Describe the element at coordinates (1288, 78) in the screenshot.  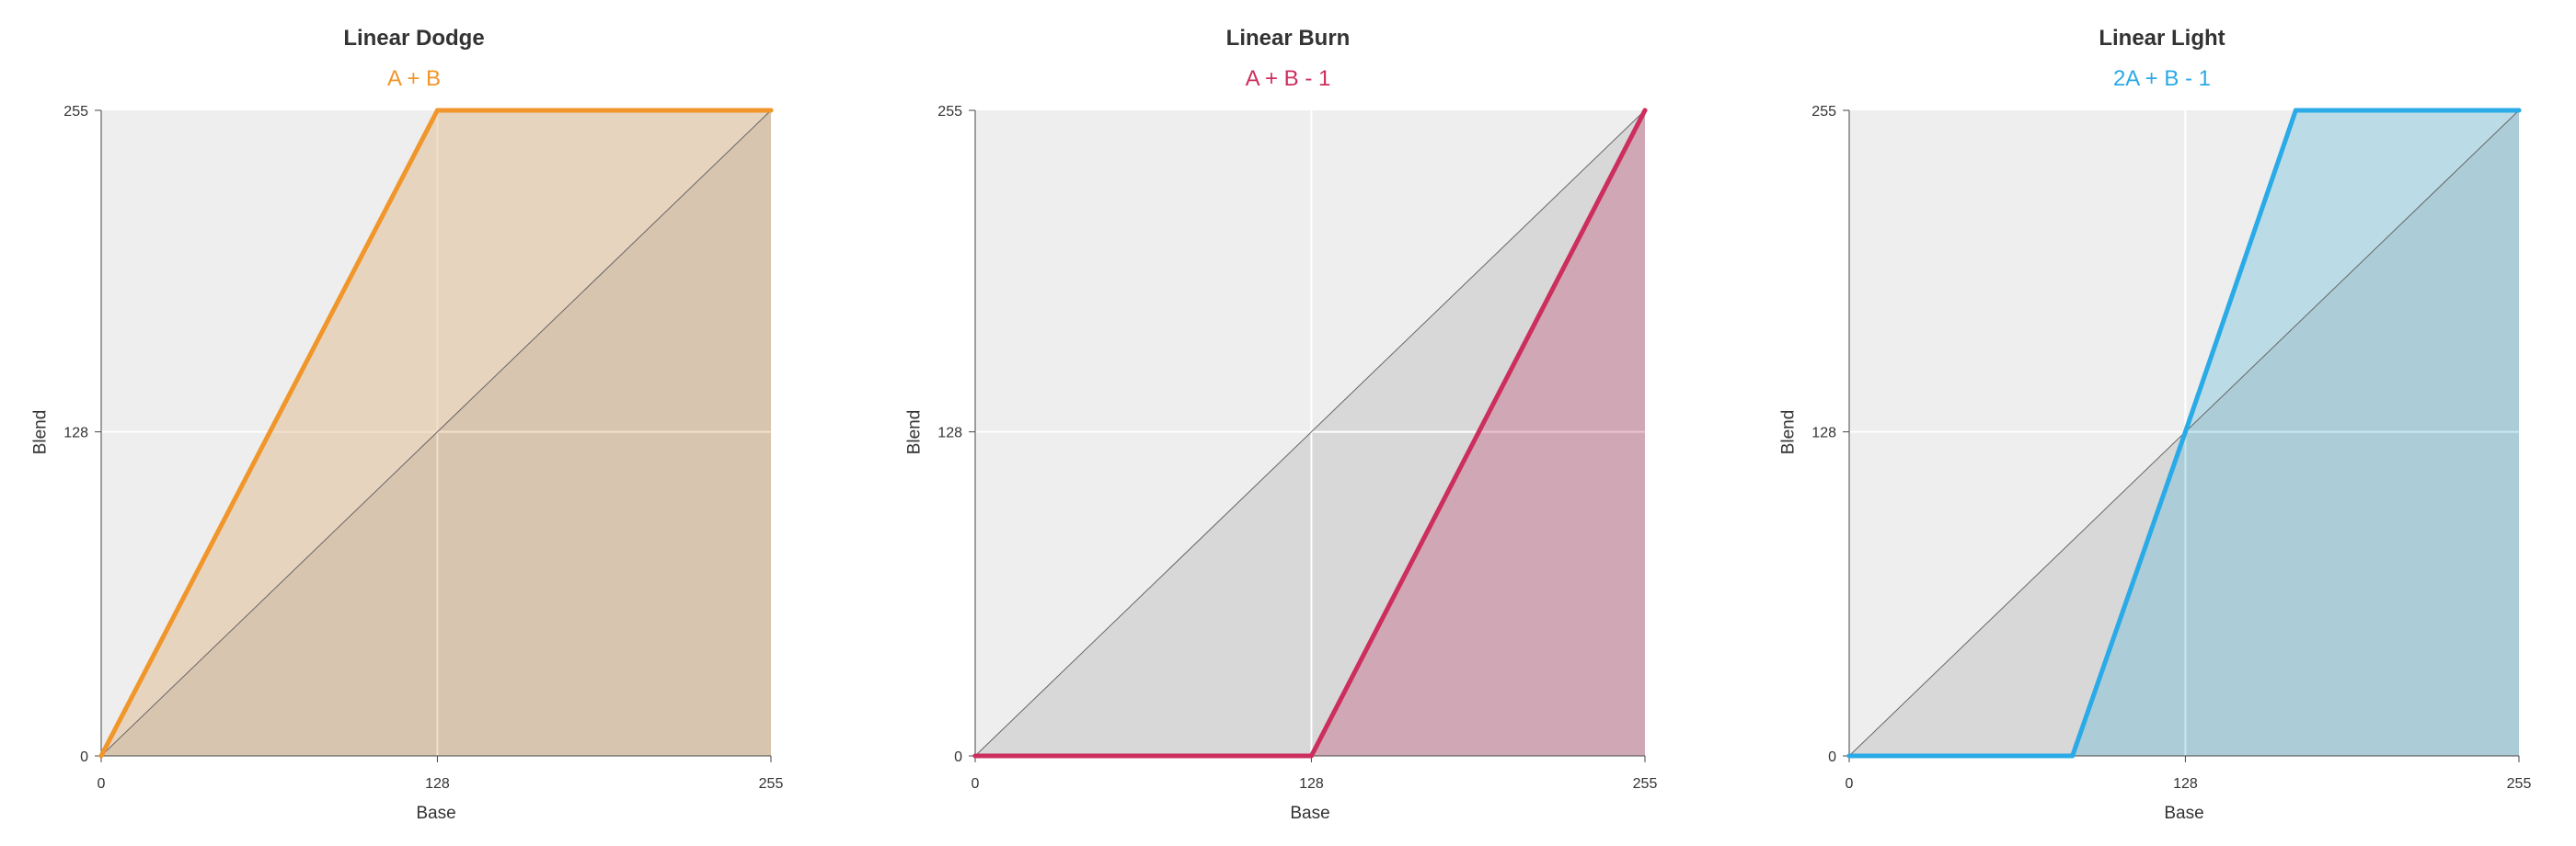
I see `chart-formula: A + B - 1` at that location.